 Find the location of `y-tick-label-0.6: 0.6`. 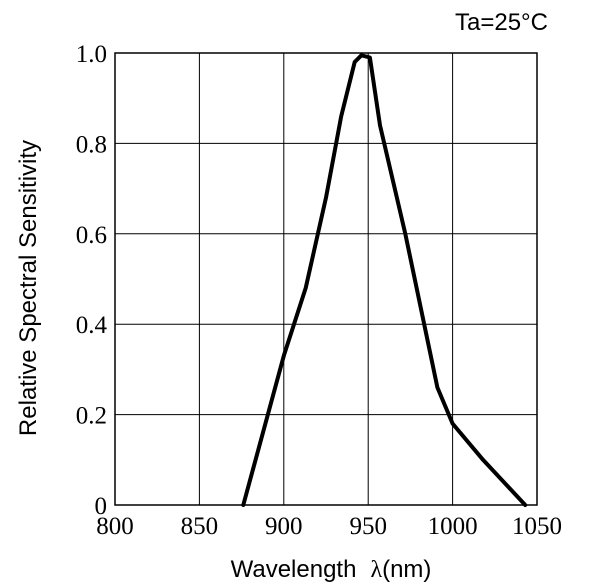

y-tick-label-0.6: 0.6 is located at coordinates (91, 235).